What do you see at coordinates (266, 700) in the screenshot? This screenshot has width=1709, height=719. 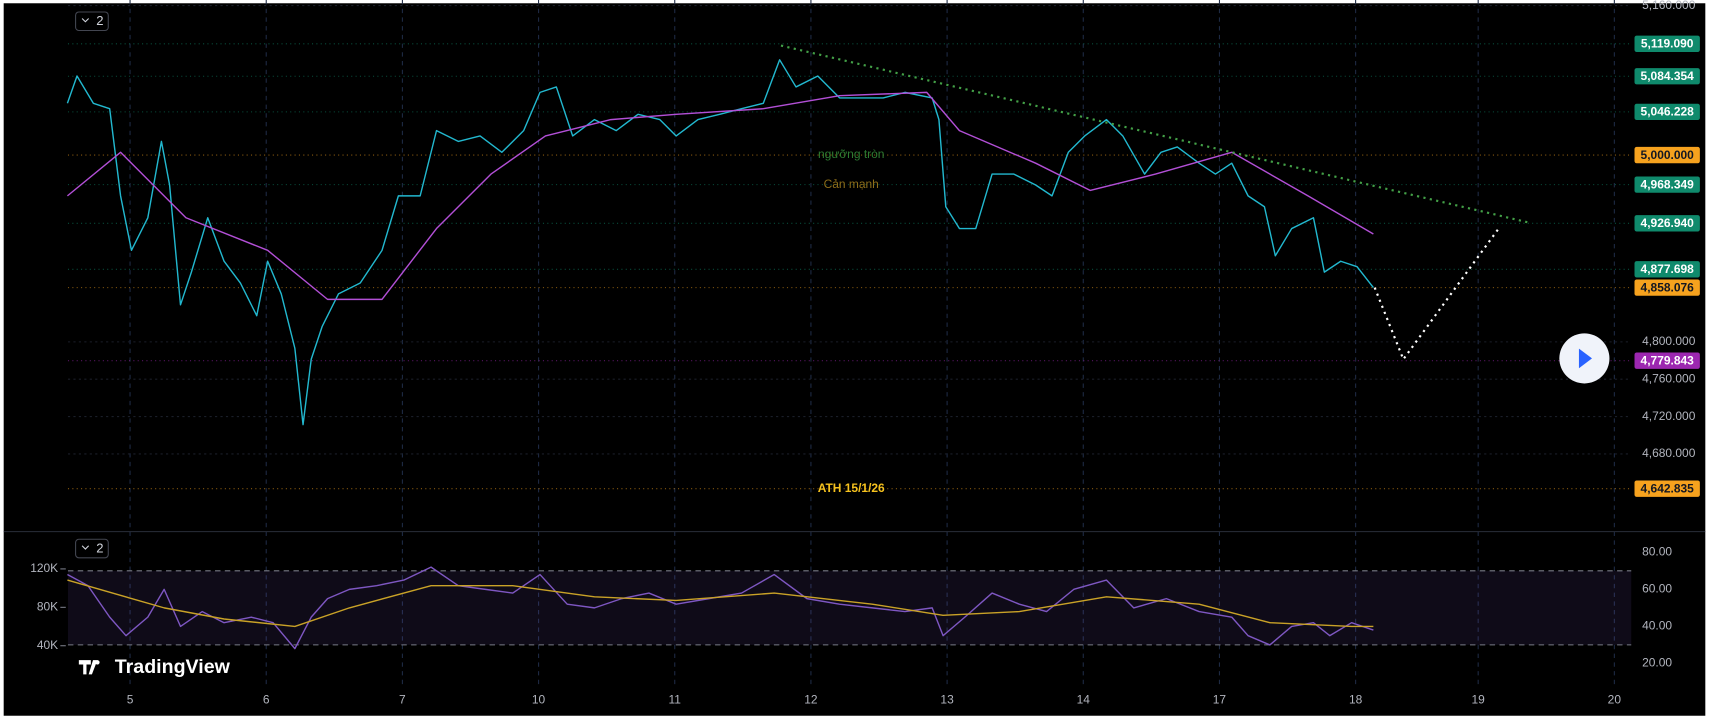 I see `x-tick-label: 6` at bounding box center [266, 700].